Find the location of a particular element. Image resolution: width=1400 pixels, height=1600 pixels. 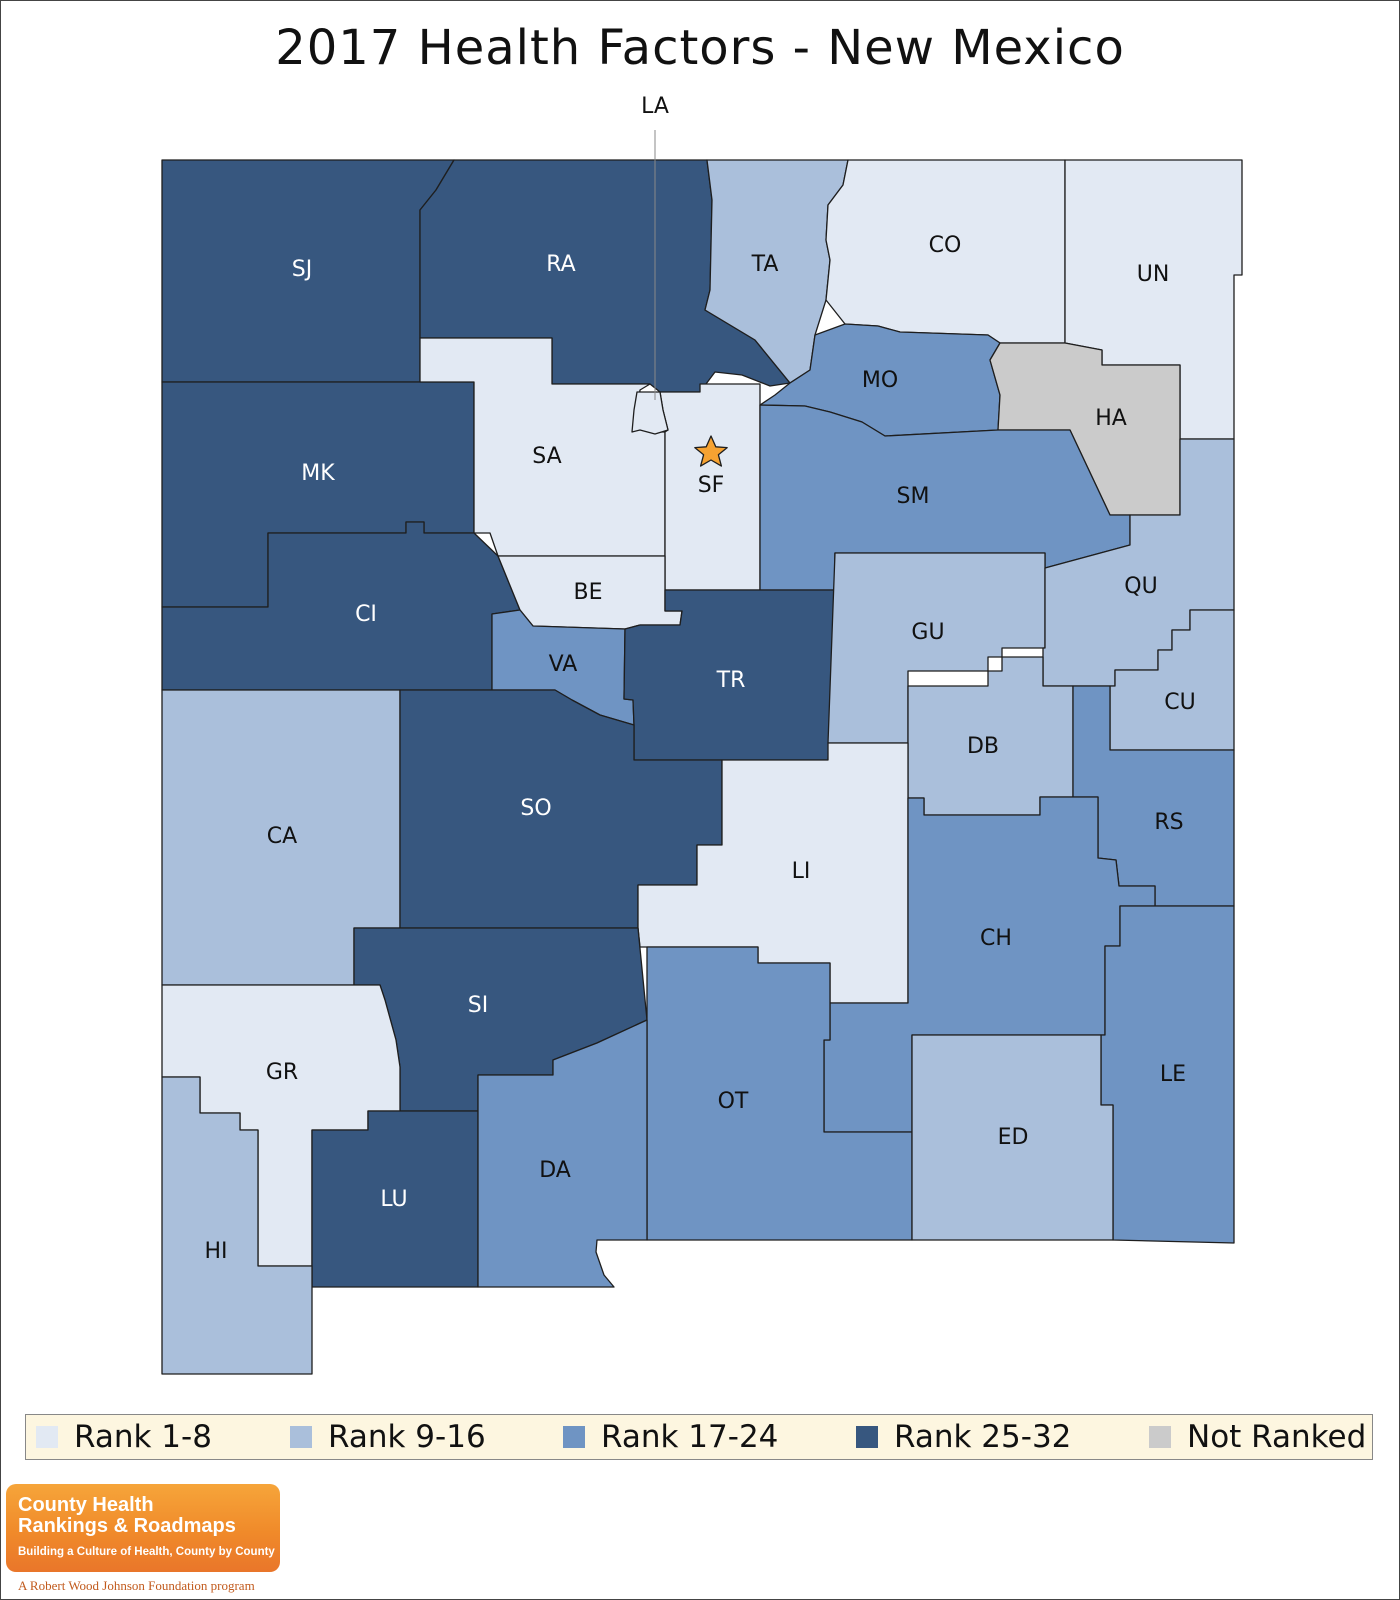

county-da is located at coordinates (562, 1153).